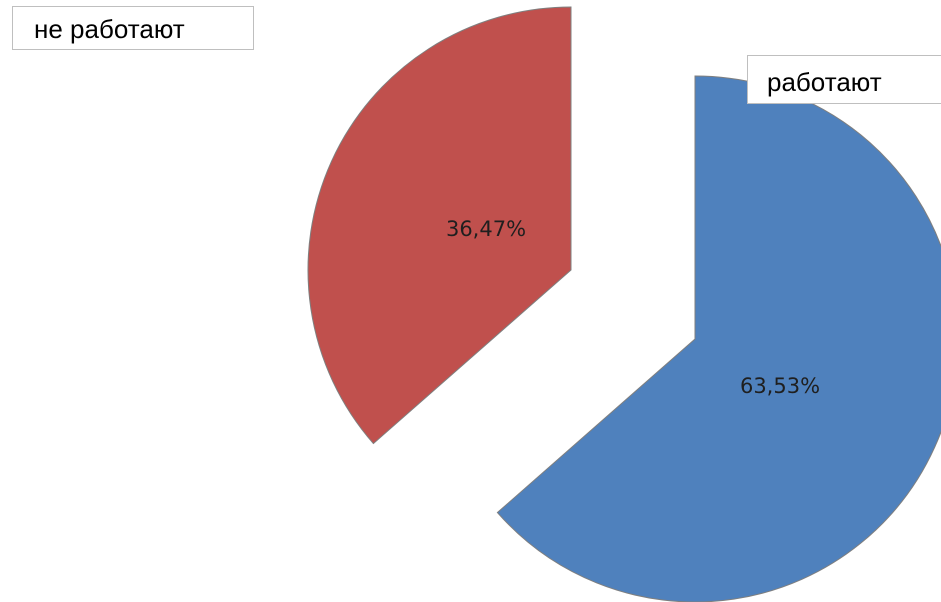  Describe the element at coordinates (844, 79) in the screenshot. I see `legend-label-rabotayut: работают` at that location.